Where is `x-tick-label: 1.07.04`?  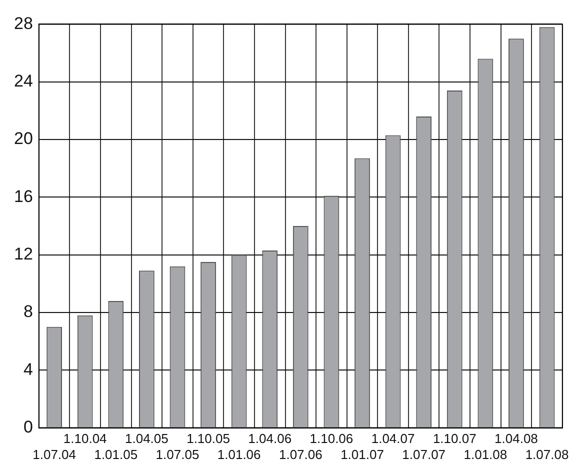
x-tick-label: 1.07.04 is located at coordinates (54, 454).